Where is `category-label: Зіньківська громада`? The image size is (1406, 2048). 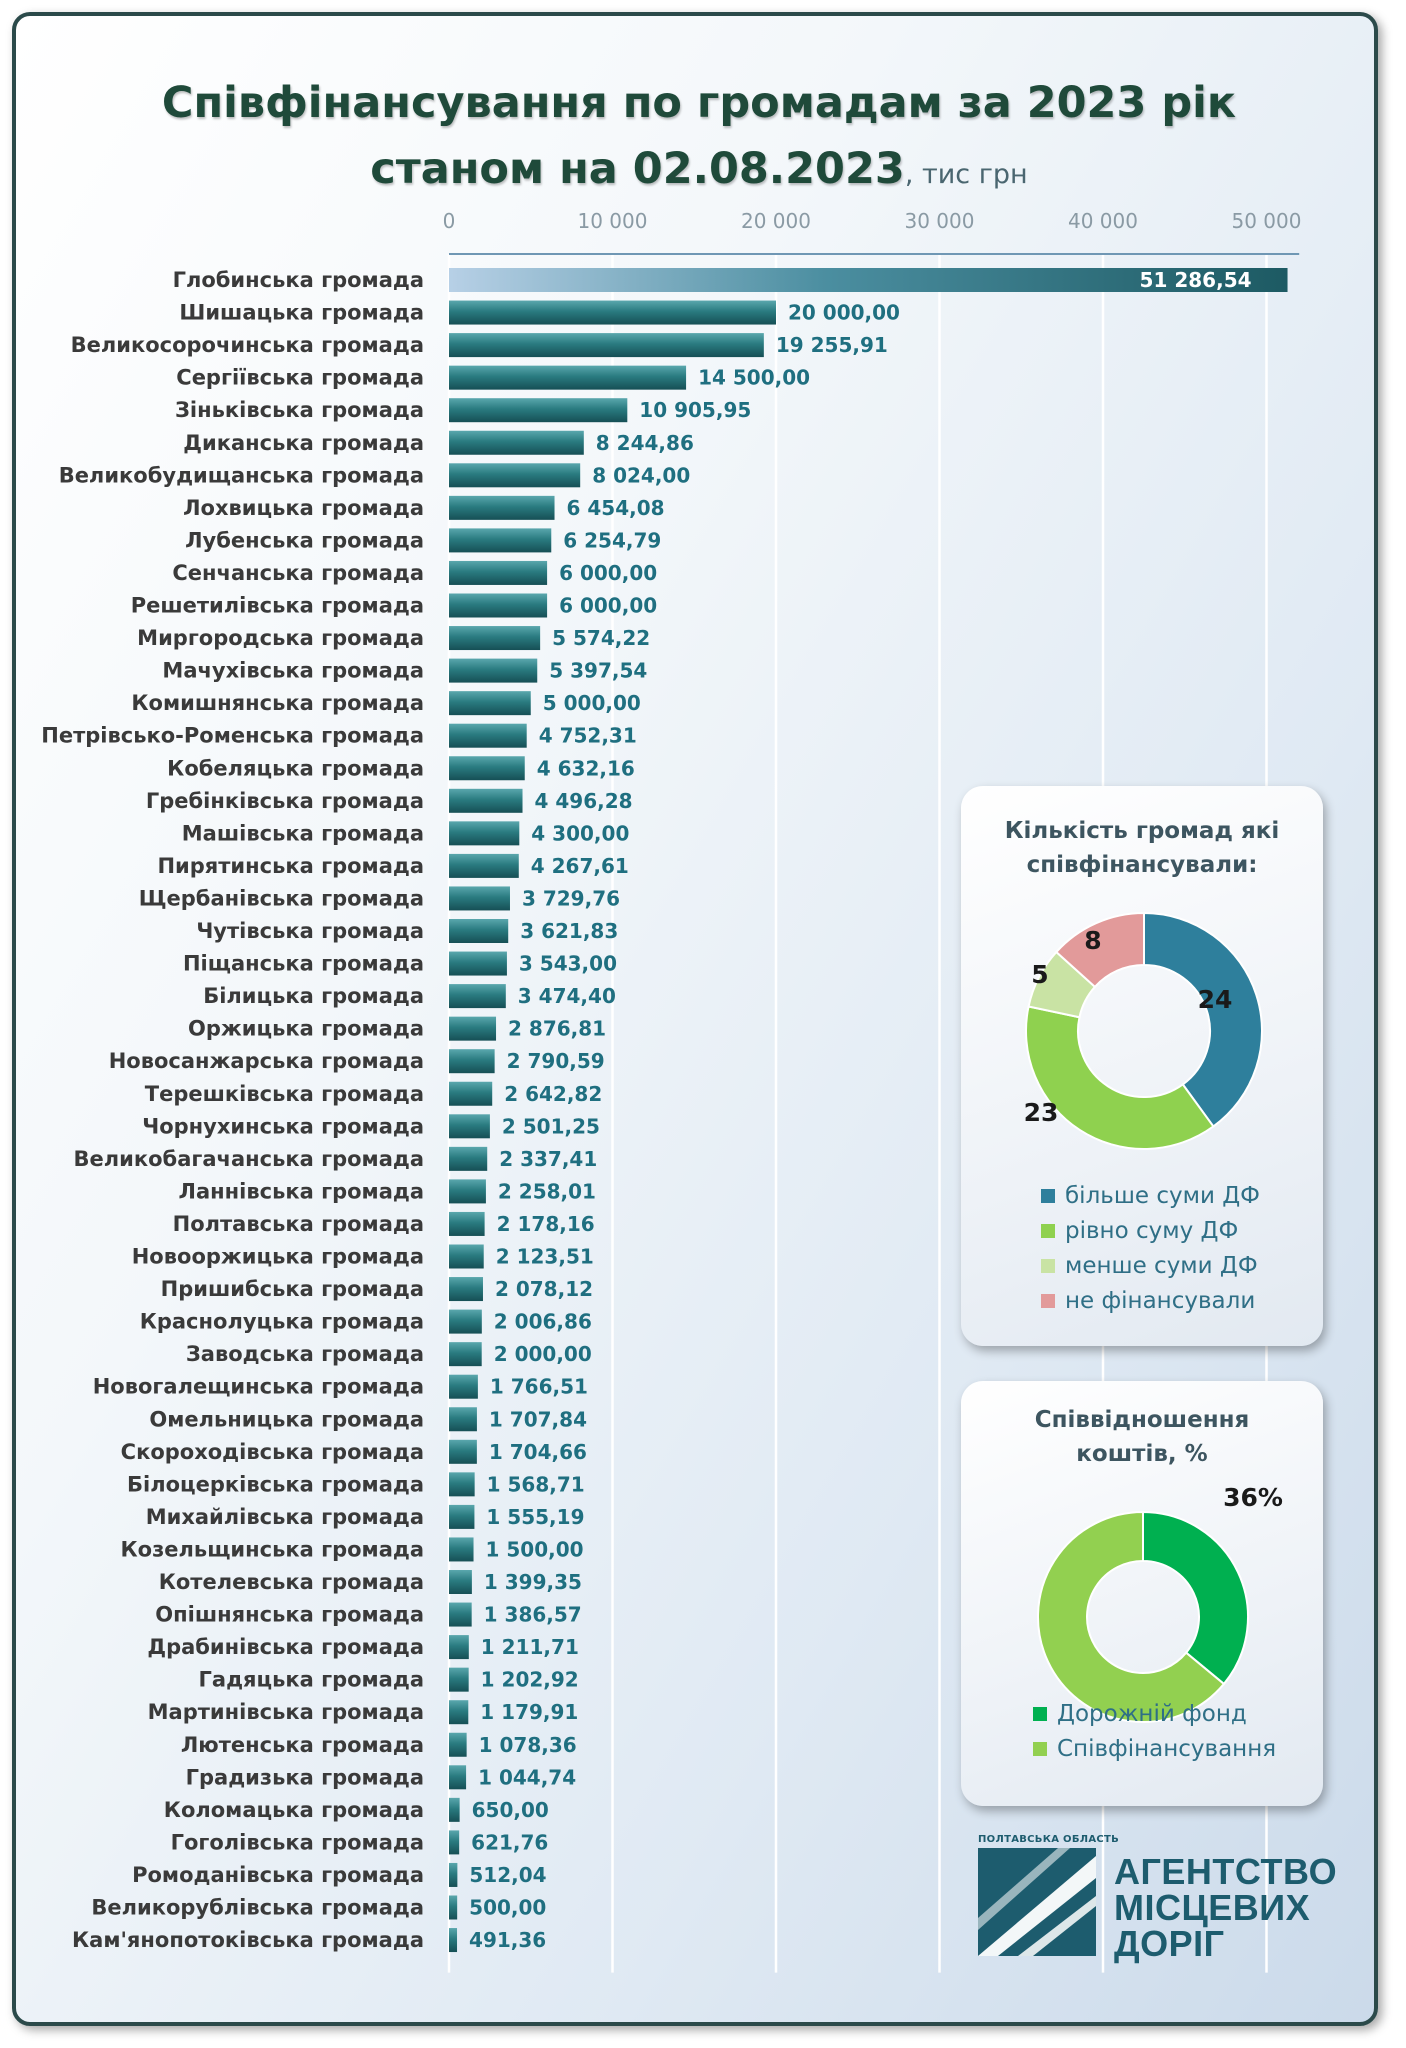
category-label: Зіньківська громада is located at coordinates (299, 410).